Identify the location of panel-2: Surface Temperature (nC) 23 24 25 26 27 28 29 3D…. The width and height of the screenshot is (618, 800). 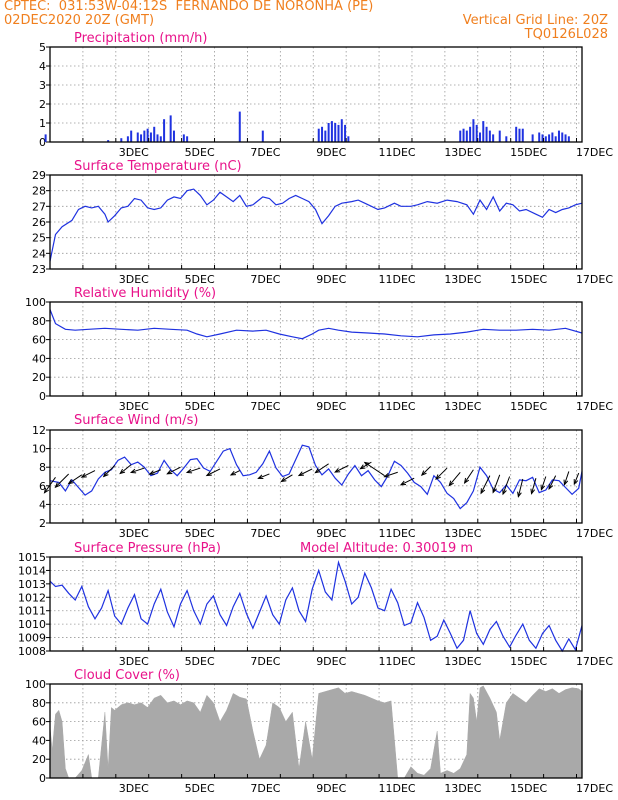
(322, 222).